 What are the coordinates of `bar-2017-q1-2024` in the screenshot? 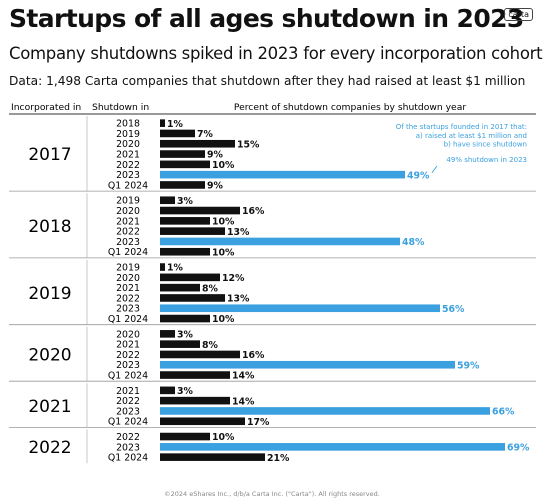 It's located at (182, 185).